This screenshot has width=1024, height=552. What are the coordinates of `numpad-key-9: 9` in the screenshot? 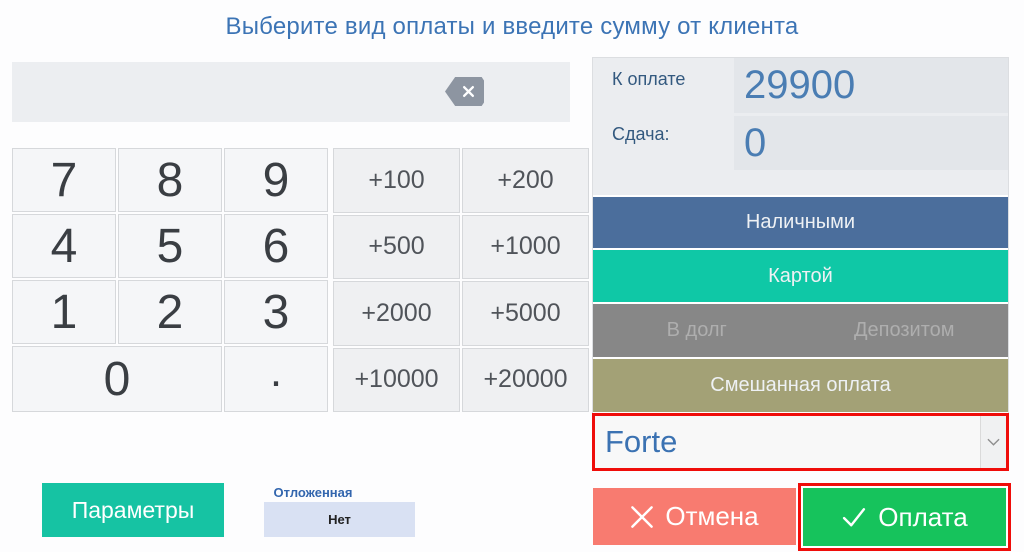 It's located at (276, 180).